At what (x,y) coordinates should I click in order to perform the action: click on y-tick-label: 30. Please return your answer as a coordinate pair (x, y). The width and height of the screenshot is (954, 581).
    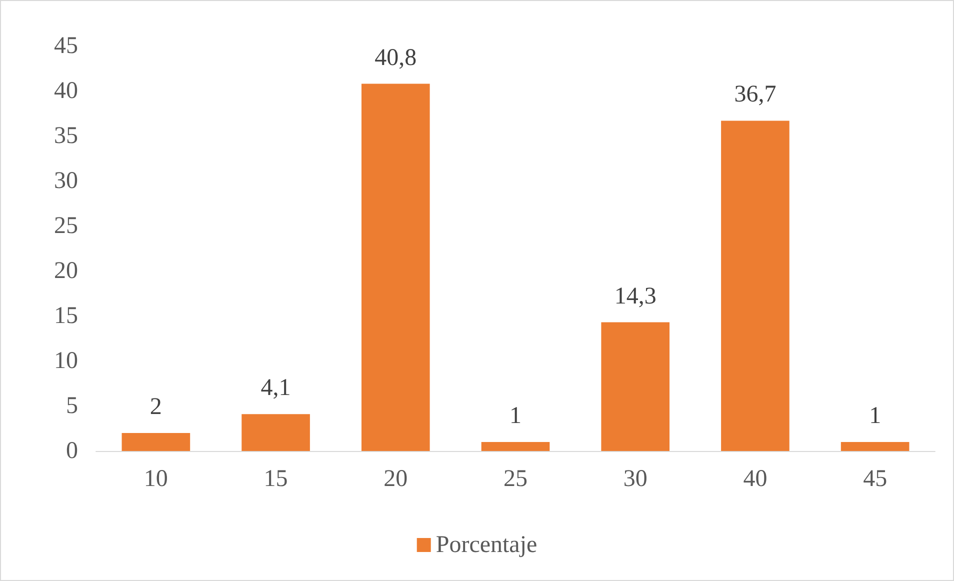
    Looking at the image, I should click on (66, 181).